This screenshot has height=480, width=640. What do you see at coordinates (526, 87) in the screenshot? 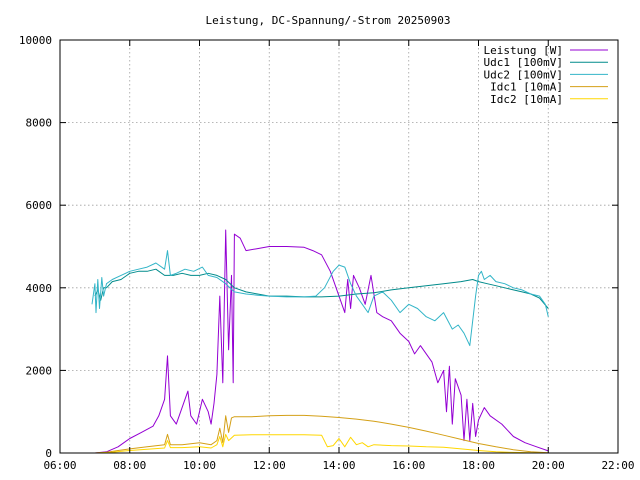
I see `legend-label: Idc1 [10mA]` at bounding box center [526, 87].